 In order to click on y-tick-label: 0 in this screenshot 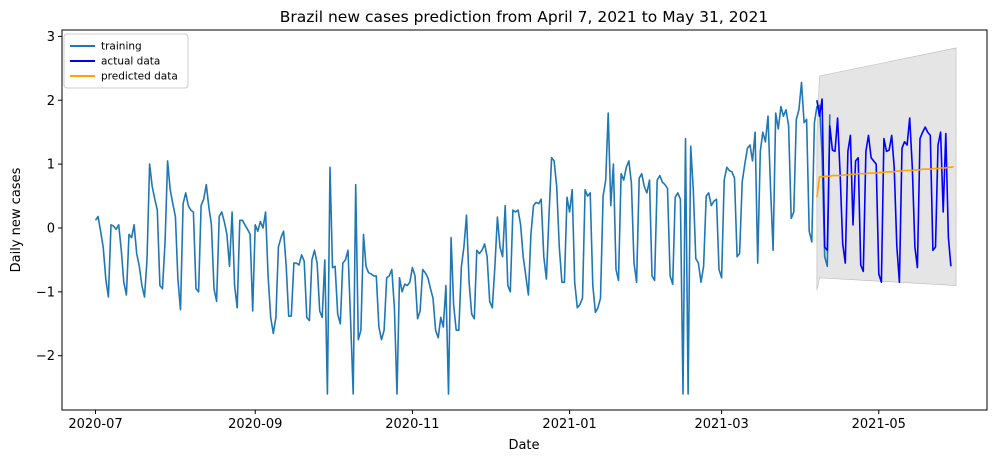, I will do `click(51, 228)`.